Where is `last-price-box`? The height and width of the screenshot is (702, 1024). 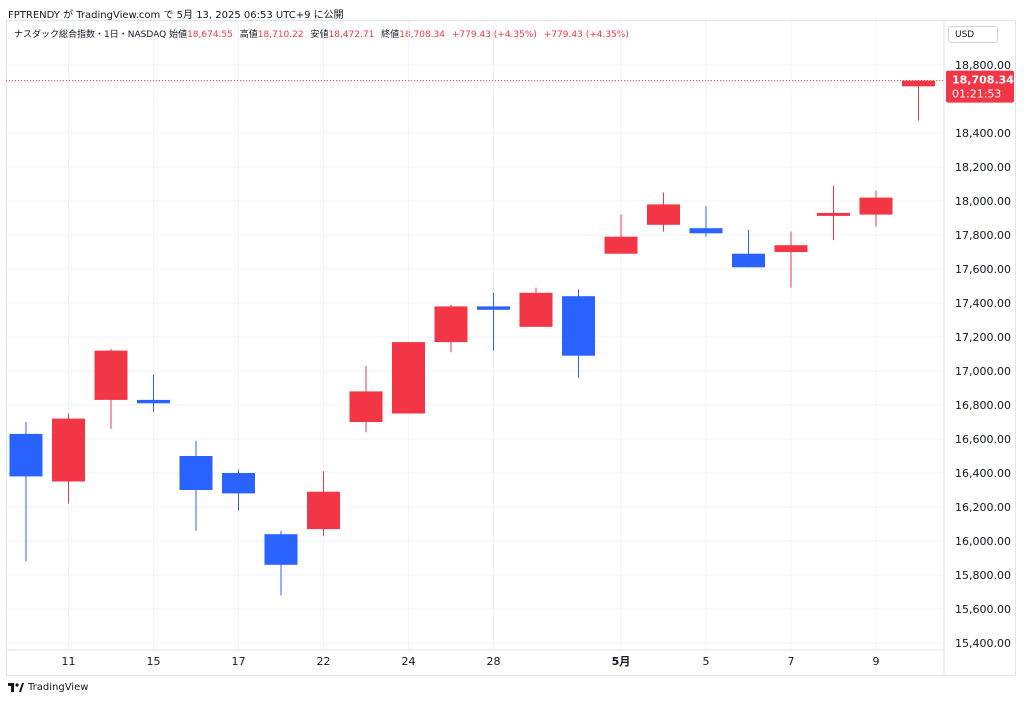 last-price-box is located at coordinates (980, 86).